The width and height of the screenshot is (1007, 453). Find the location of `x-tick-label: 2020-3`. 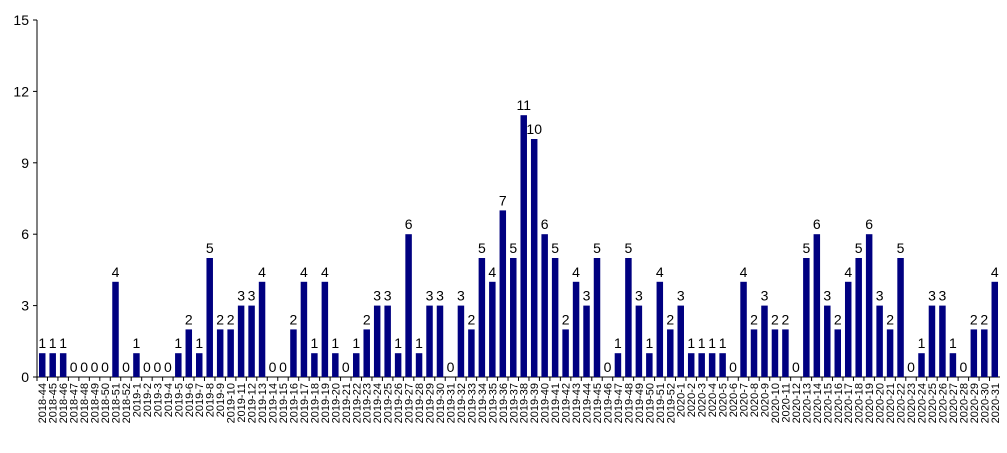

x-tick-label: 2020-3 is located at coordinates (703, 400).